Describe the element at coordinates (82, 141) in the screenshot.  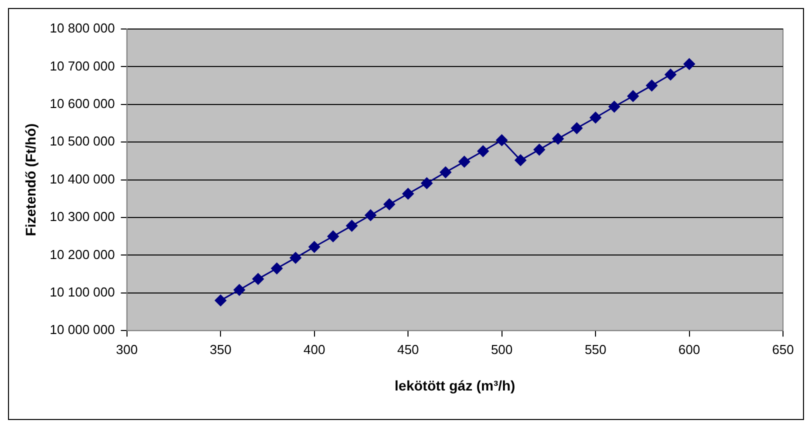
I see `y-tick-label: 10 500 000` at that location.